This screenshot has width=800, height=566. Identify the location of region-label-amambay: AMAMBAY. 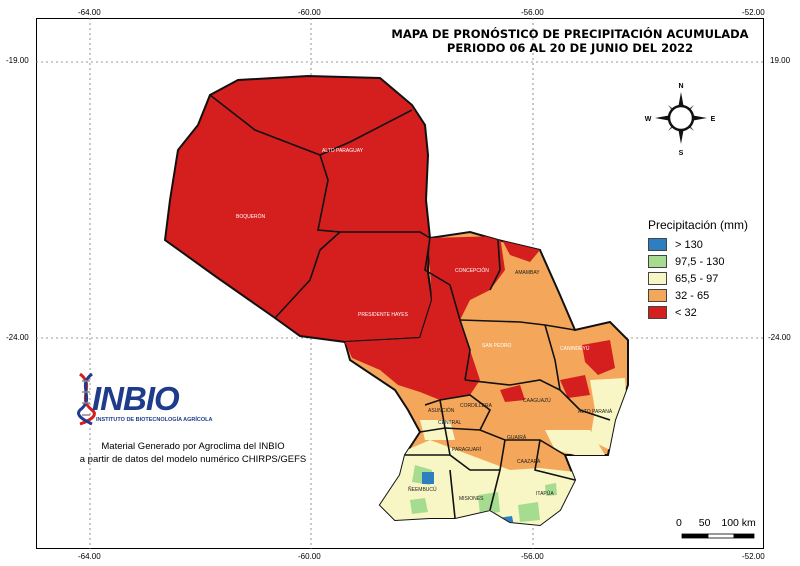
(527, 273).